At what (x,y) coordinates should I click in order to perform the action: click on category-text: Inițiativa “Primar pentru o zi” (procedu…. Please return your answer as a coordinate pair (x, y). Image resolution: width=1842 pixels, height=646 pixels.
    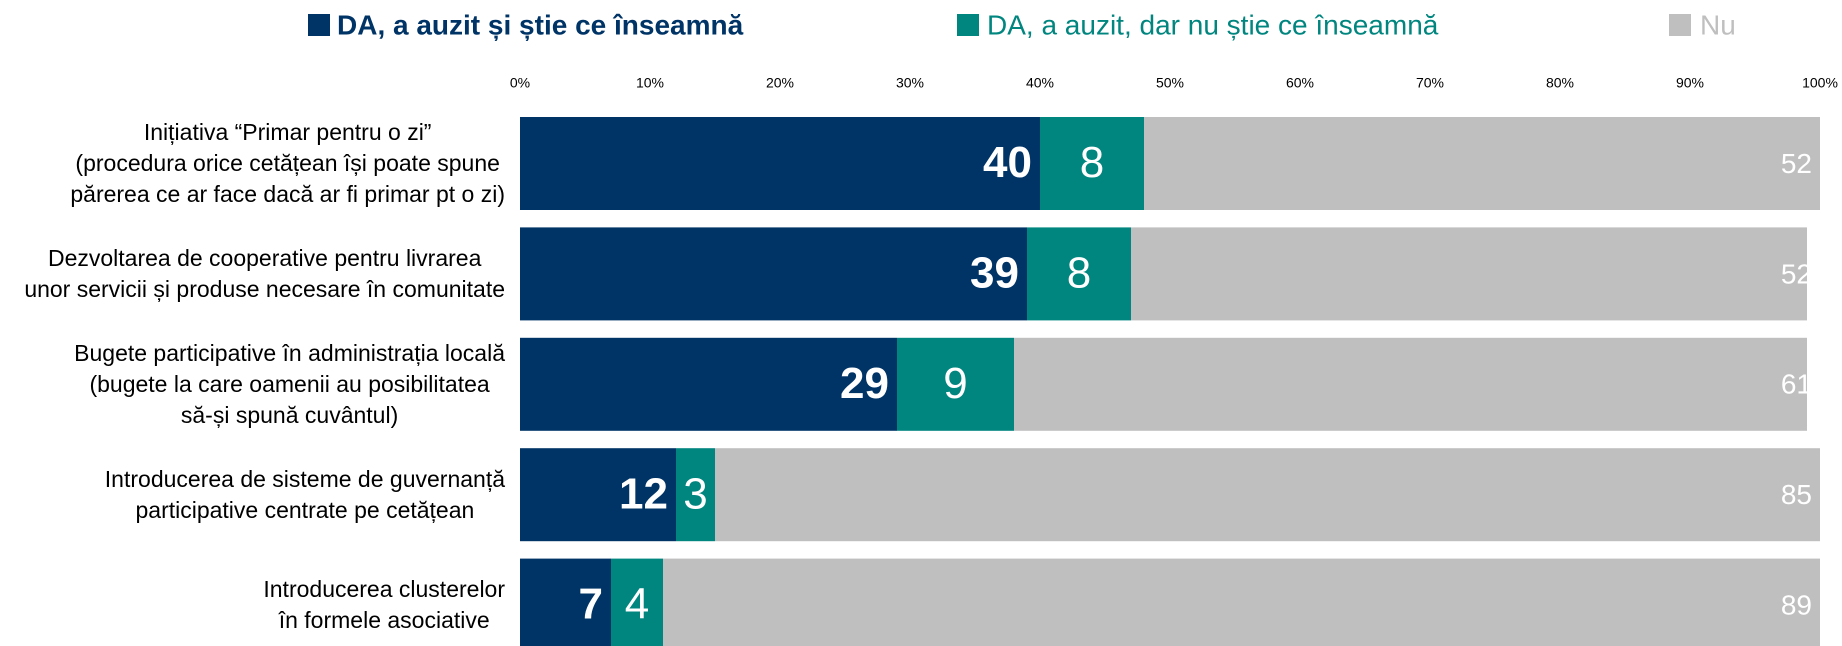
    Looking at the image, I should click on (287, 163).